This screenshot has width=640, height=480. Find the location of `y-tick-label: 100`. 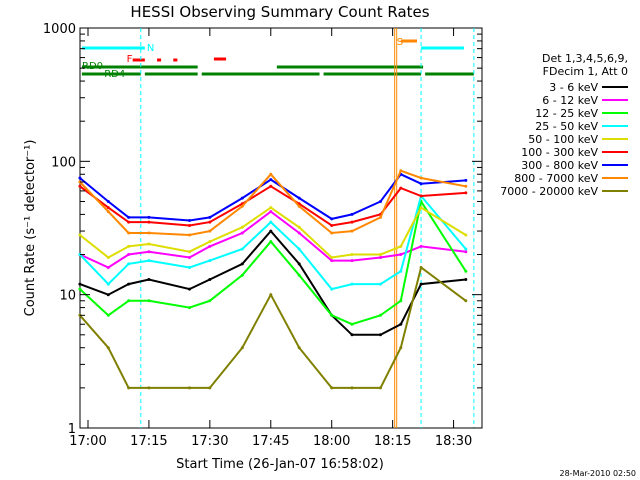

y-tick-label: 100 is located at coordinates (63, 162).